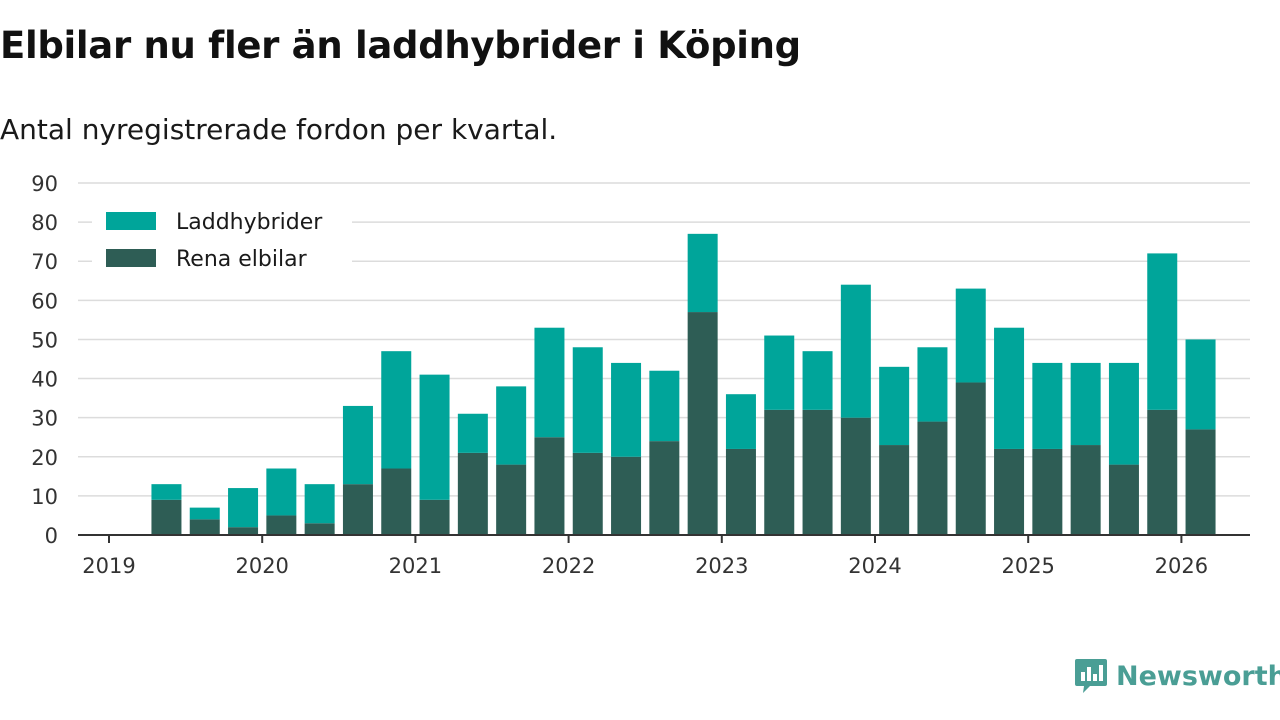 The width and height of the screenshot is (1280, 720). Describe the element at coordinates (261, 566) in the screenshot. I see `x-tick-label: 2020` at that location.